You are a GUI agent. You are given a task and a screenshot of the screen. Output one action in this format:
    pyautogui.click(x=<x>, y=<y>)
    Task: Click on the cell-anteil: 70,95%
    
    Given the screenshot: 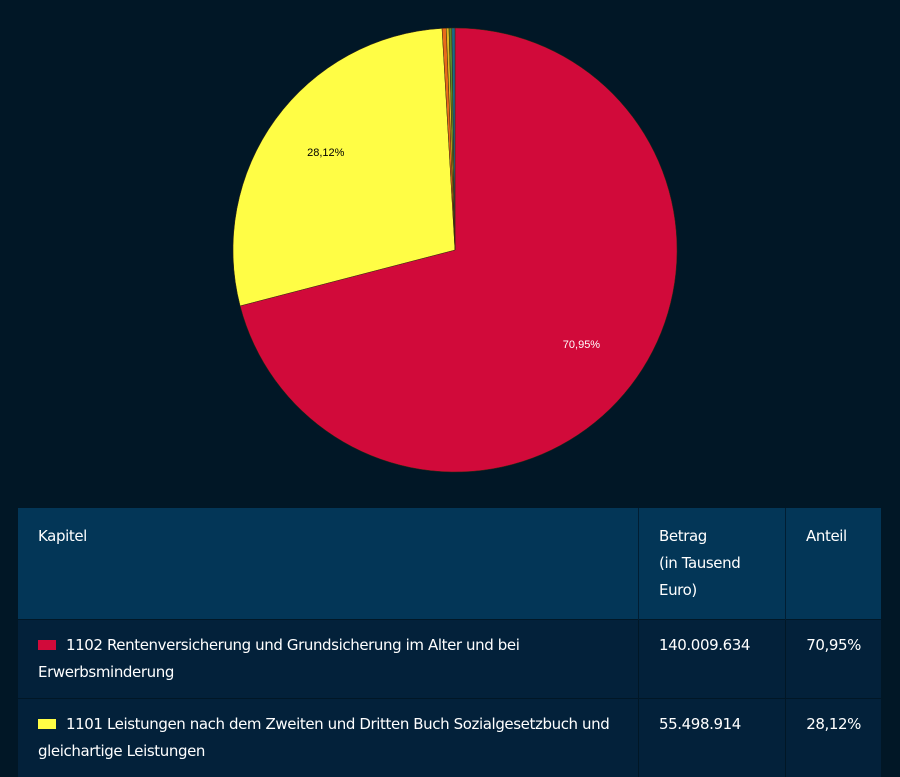 What is the action you would take?
    pyautogui.click(x=834, y=659)
    